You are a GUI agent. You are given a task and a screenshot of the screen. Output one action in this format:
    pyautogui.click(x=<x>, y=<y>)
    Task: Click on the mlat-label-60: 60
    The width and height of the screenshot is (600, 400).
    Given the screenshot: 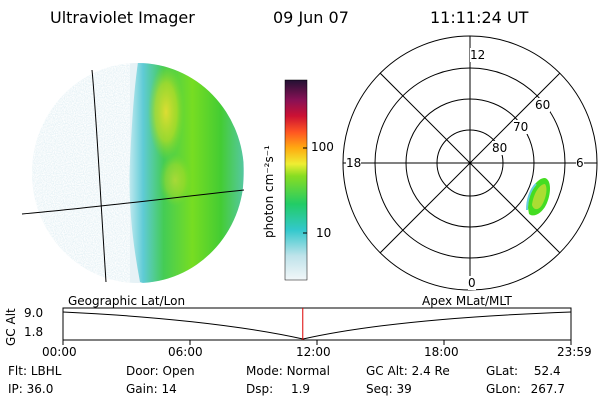 What is the action you would take?
    pyautogui.click(x=543, y=105)
    